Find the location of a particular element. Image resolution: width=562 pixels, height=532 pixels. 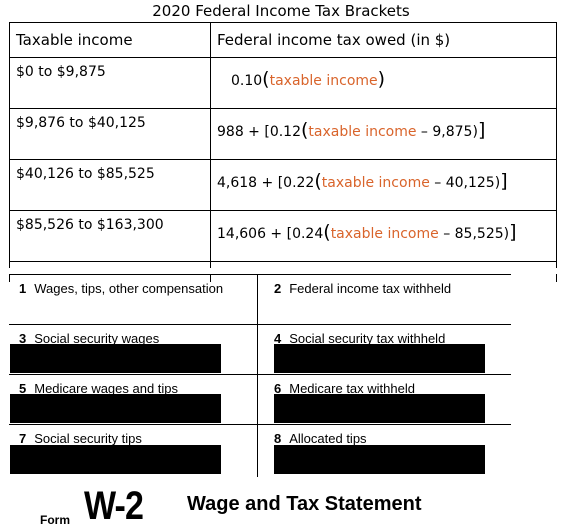

tax-formula: 4,618 + [0.22(taxable income – 40,125)] is located at coordinates (383, 185).